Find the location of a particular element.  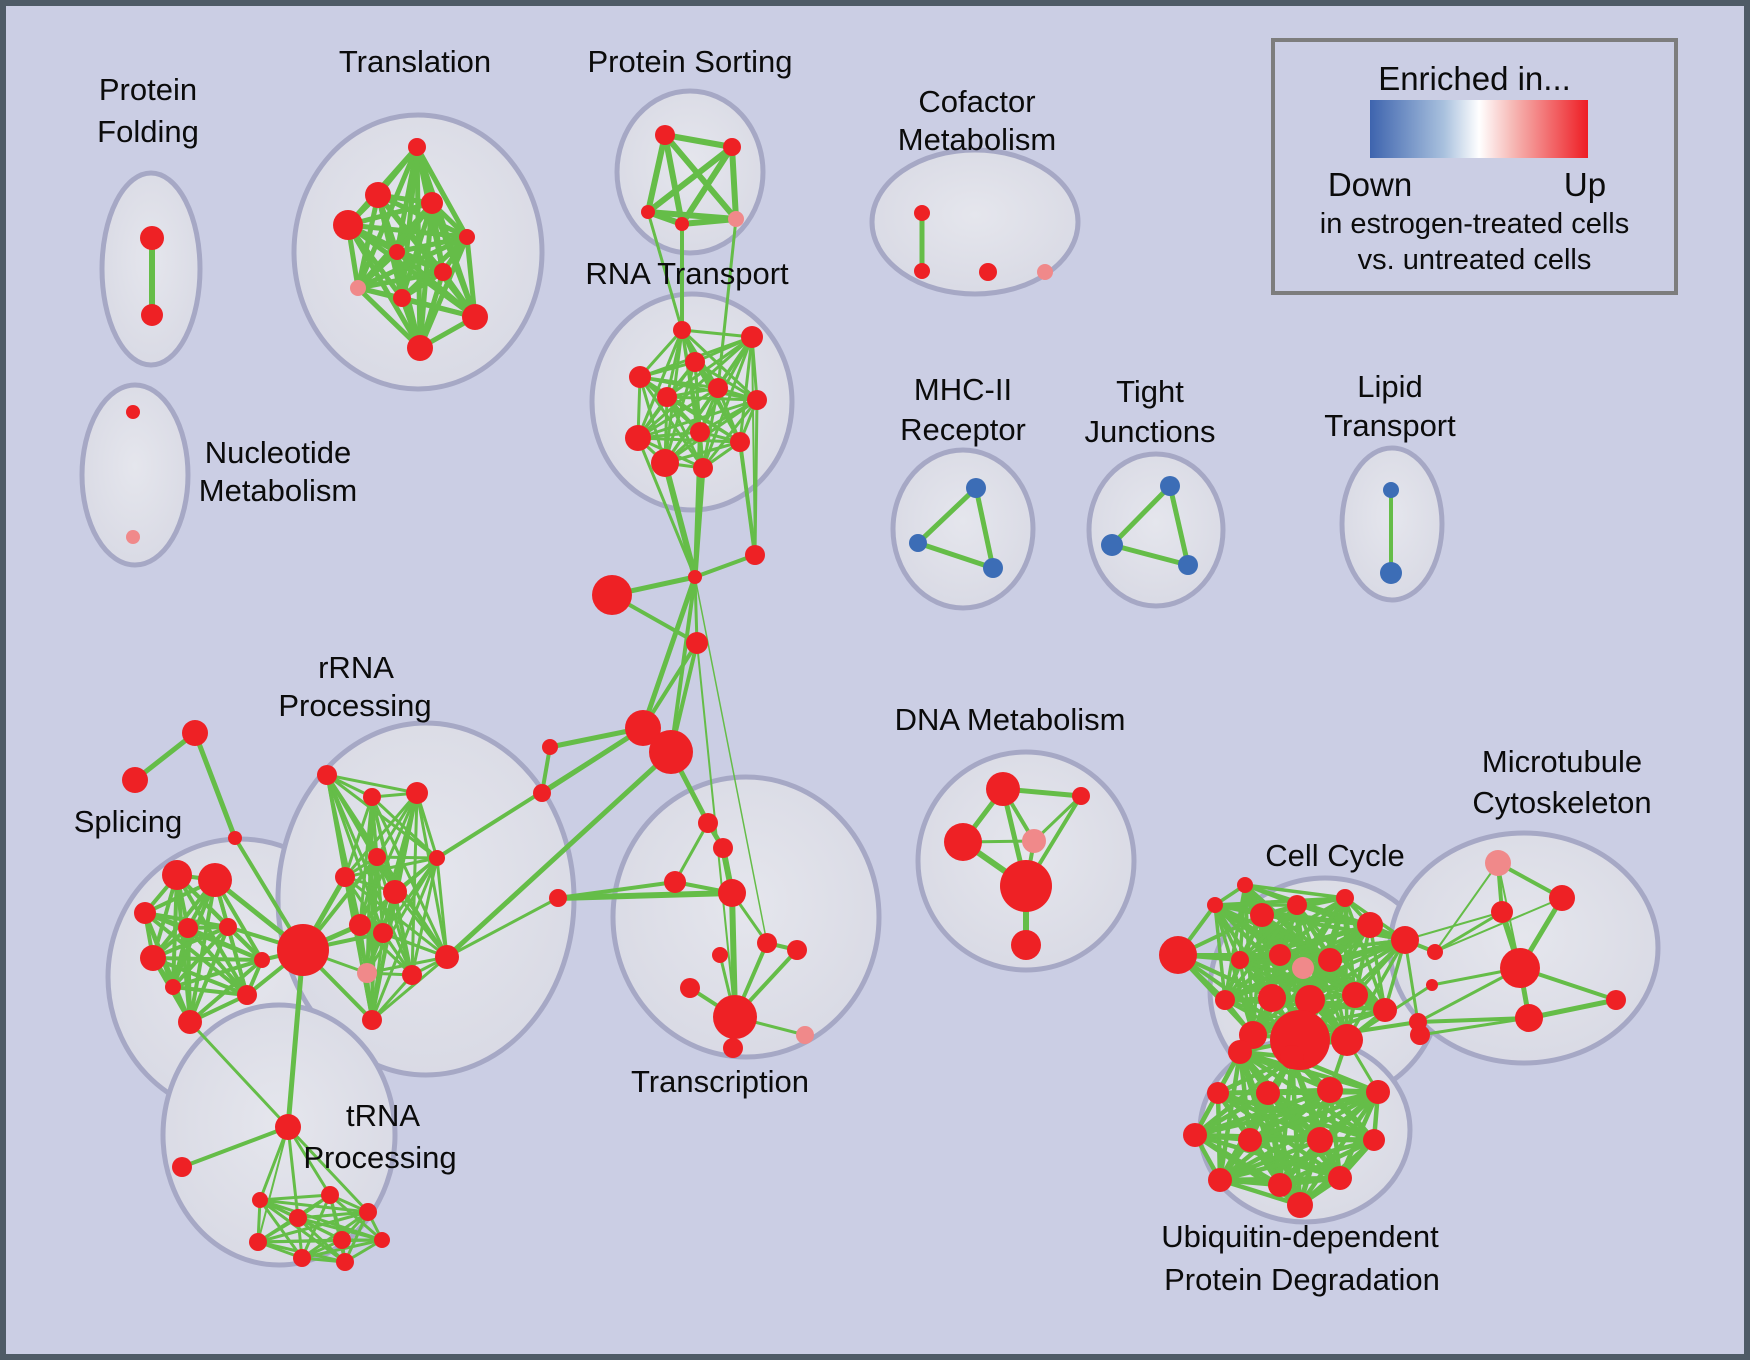

legend-box is located at coordinates (1474, 166).